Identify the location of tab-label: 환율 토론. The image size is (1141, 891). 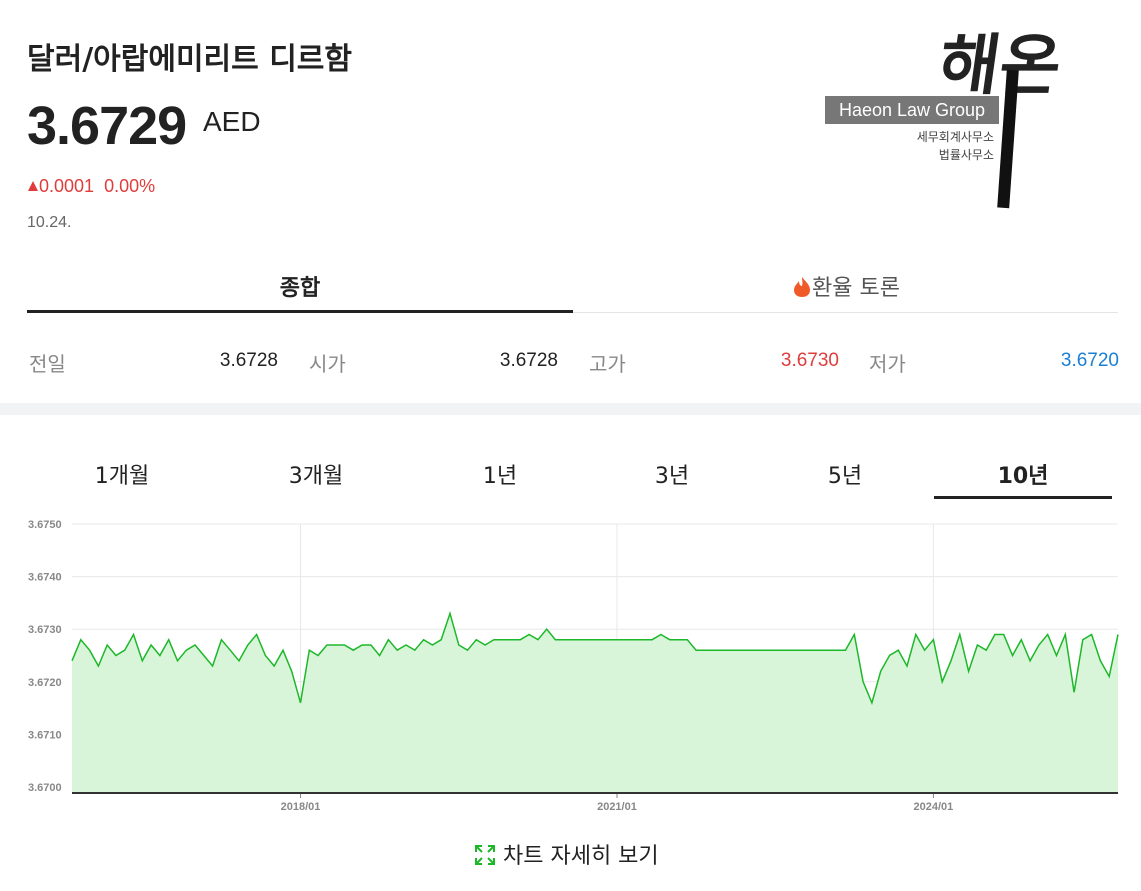
(856, 288).